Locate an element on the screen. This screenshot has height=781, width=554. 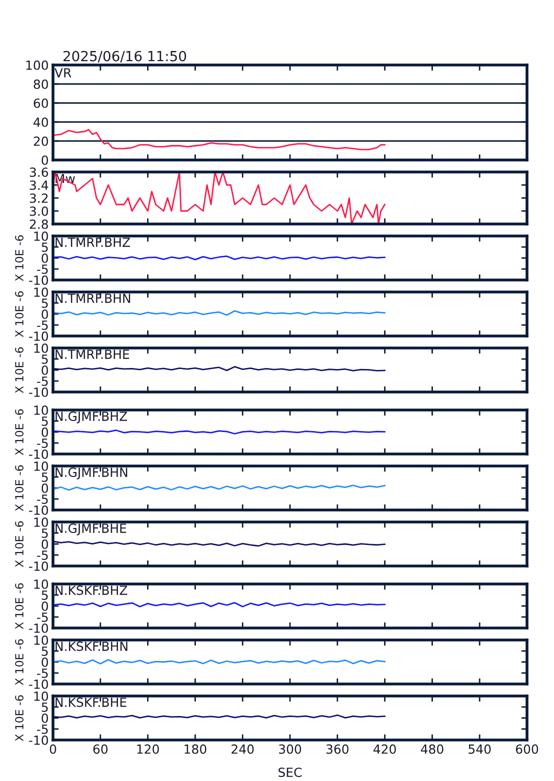
x-tick-label: 480 is located at coordinates (432, 749).